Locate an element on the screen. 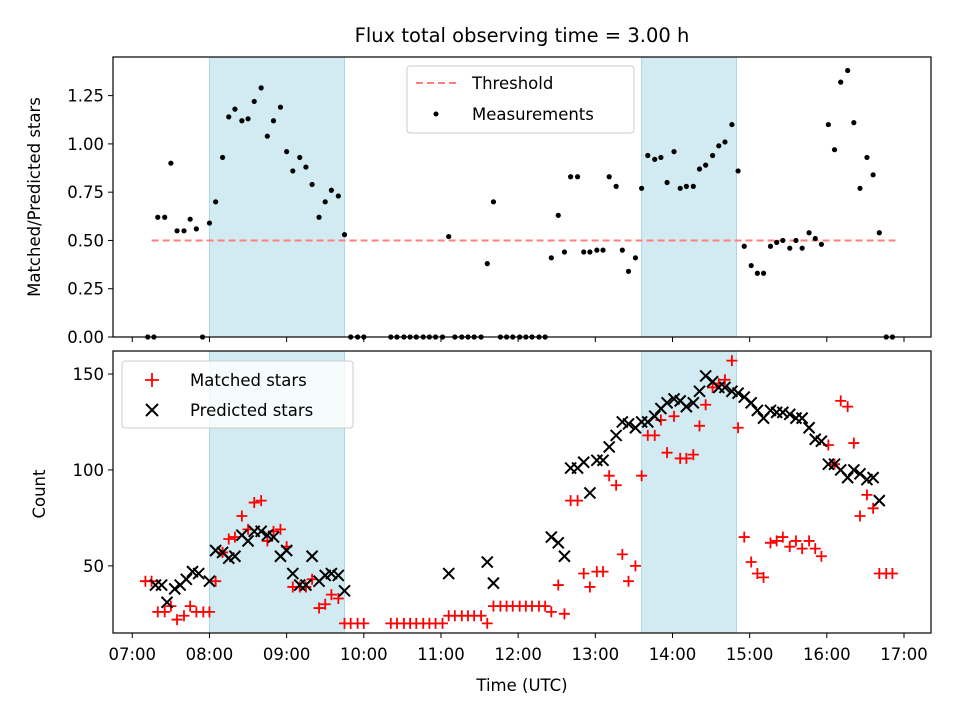  x-tick-label: 12:00 is located at coordinates (518, 654).